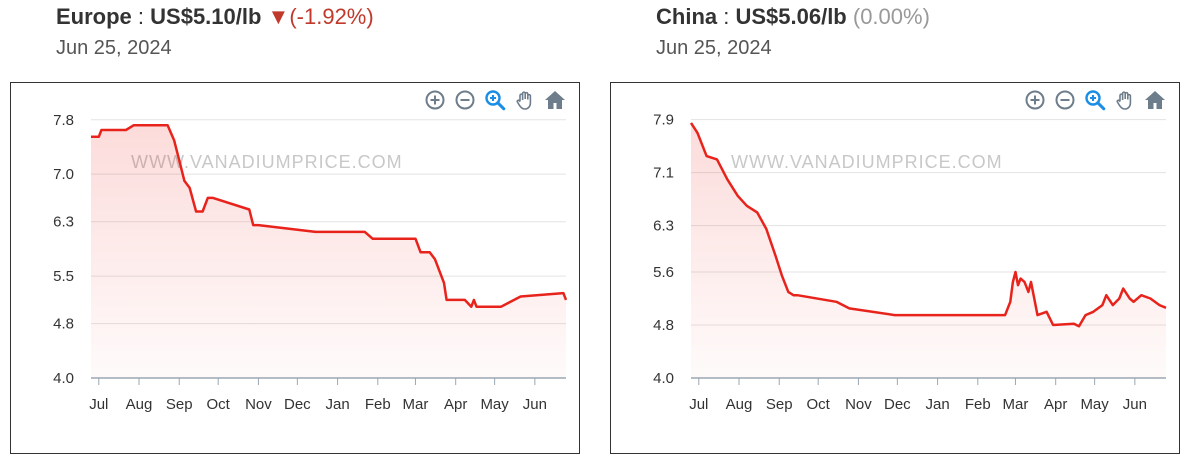  I want to click on down-arrow-icon: ▼, so click(278, 16).